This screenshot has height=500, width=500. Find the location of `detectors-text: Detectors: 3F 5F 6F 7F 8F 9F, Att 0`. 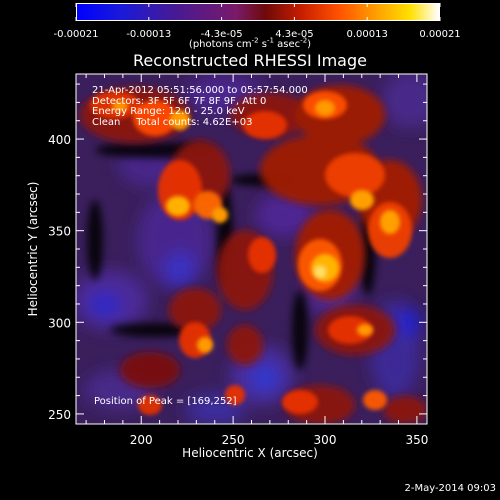

detectors-text: Detectors: 3F 5F 6F 7F 8F 9F, Att 0 is located at coordinates (179, 101).